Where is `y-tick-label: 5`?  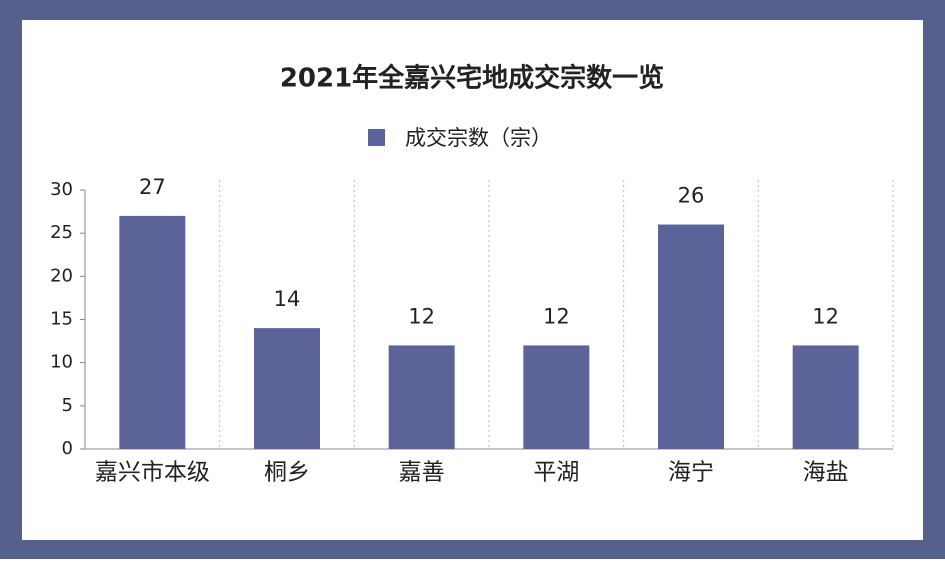 y-tick-label: 5 is located at coordinates (67, 405).